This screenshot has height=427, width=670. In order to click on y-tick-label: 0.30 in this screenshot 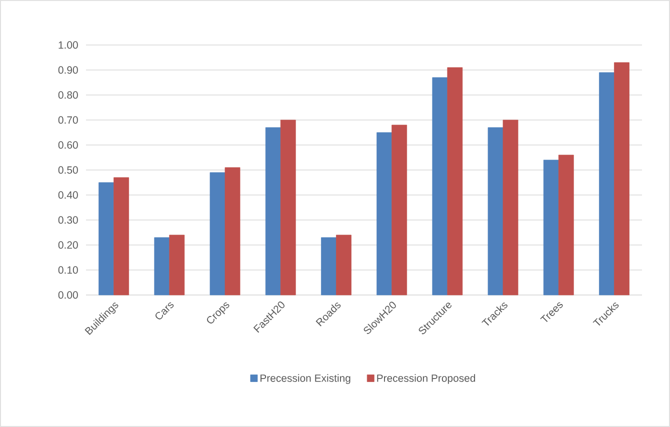, I will do `click(68, 220)`.